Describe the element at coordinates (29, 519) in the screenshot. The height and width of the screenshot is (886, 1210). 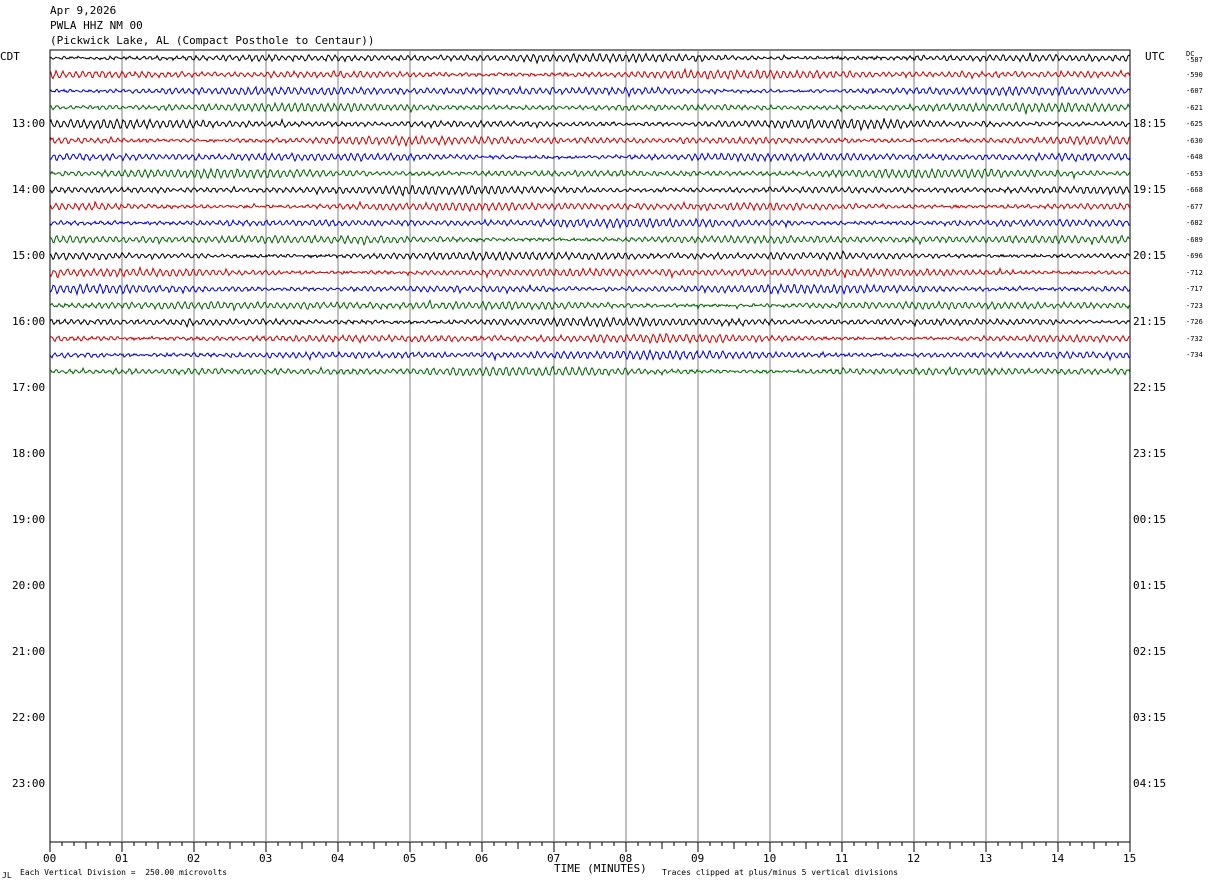
I see `local-hour-label: 19:00` at that location.